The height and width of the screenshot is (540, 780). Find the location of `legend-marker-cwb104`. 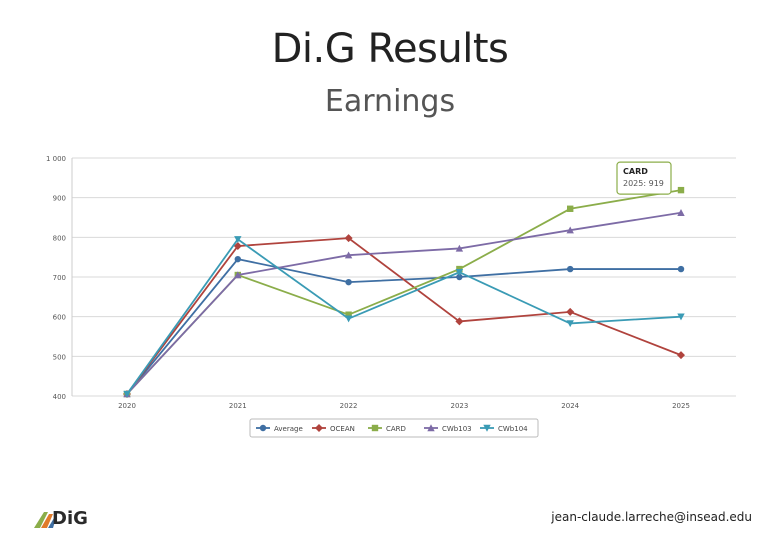

legend-marker-cwb104 is located at coordinates (487, 428).